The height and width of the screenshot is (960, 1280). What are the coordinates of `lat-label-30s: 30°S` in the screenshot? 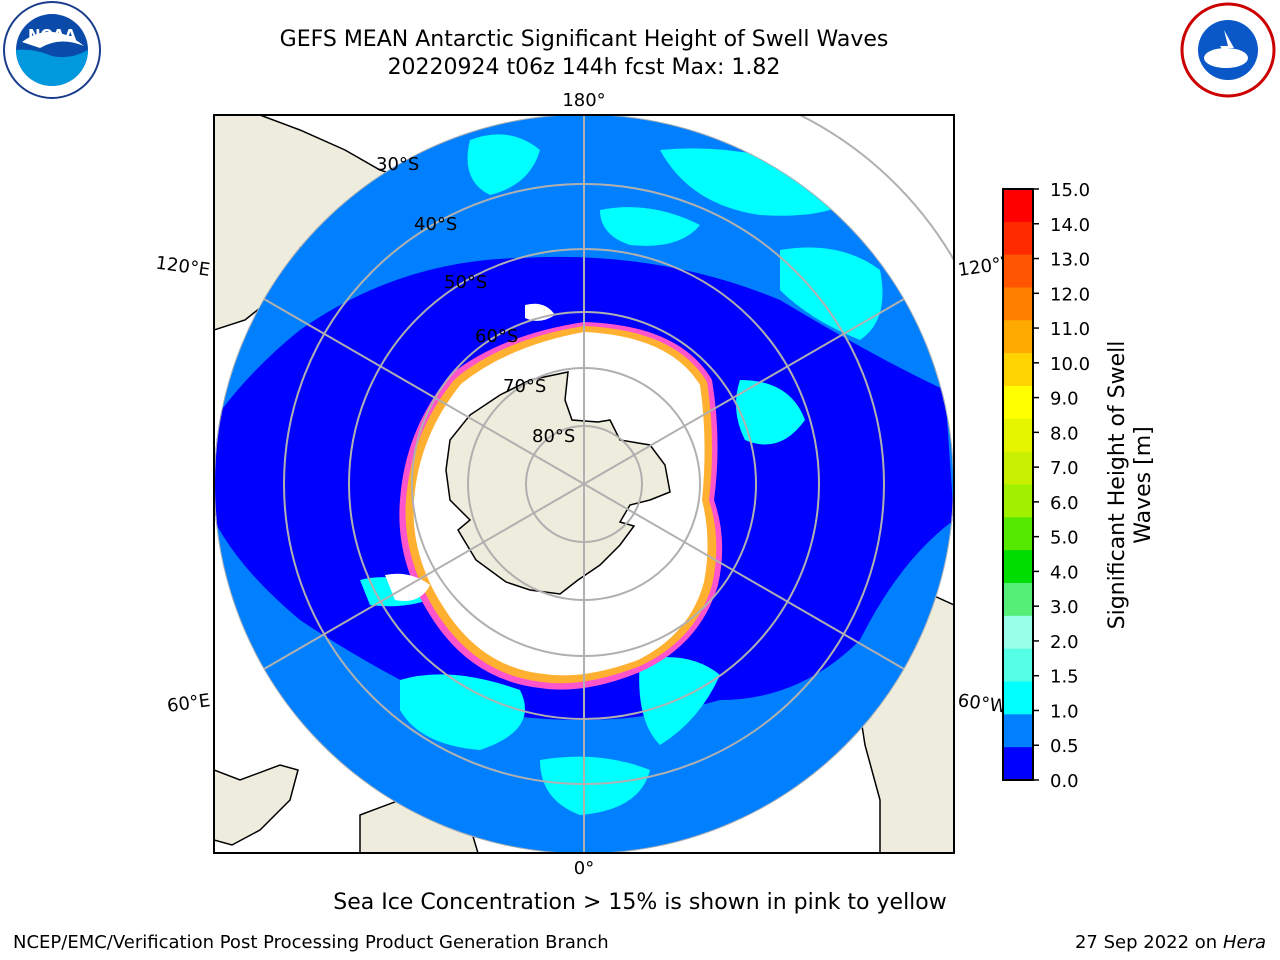 It's located at (397, 164).